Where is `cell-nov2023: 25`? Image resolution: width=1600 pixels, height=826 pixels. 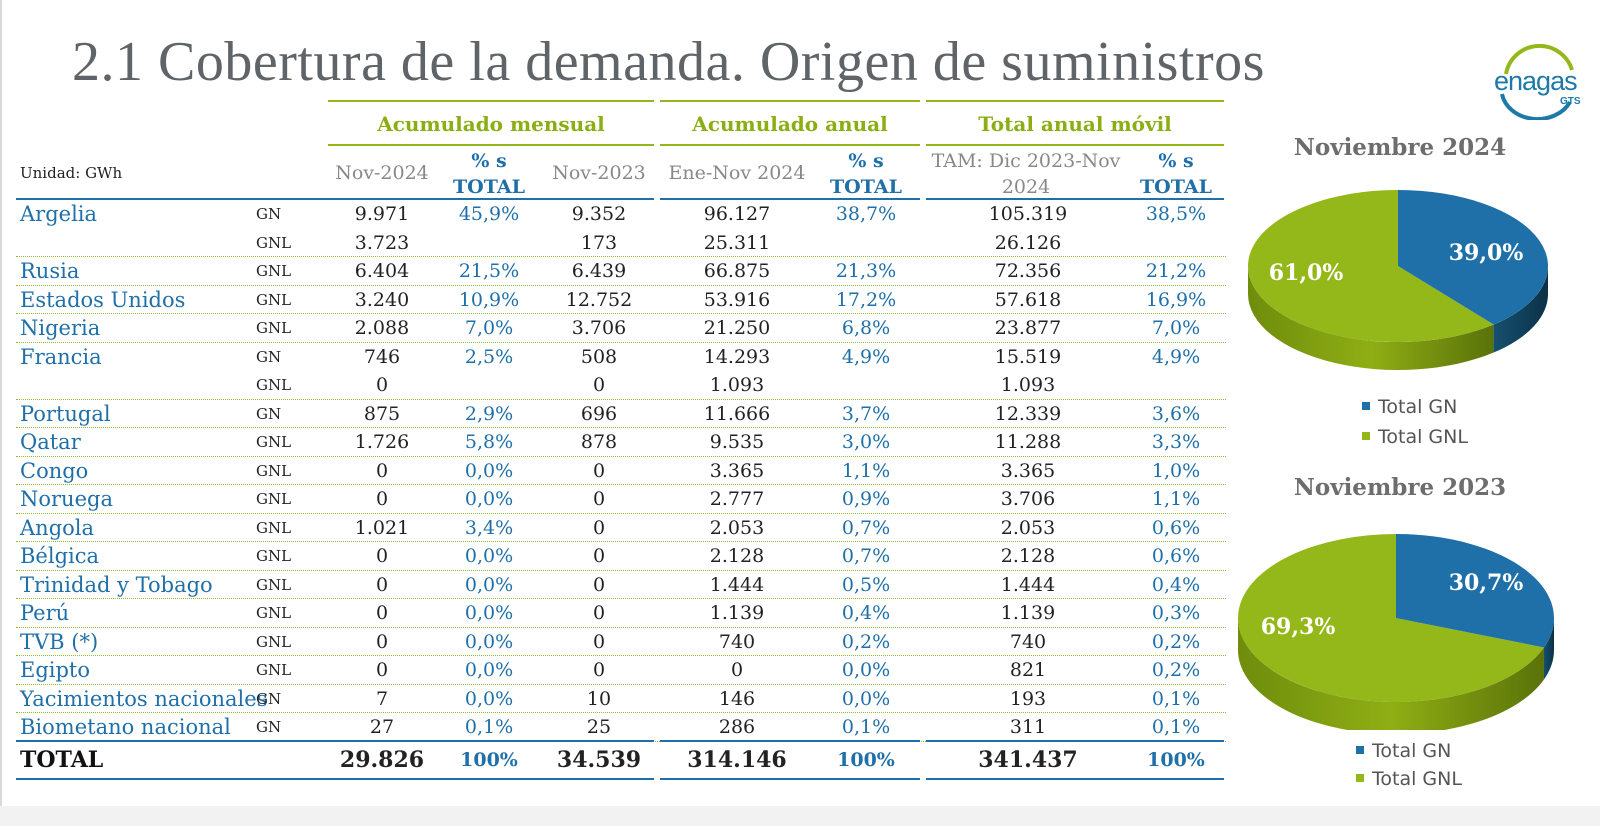
cell-nov2023: 25 is located at coordinates (599, 727).